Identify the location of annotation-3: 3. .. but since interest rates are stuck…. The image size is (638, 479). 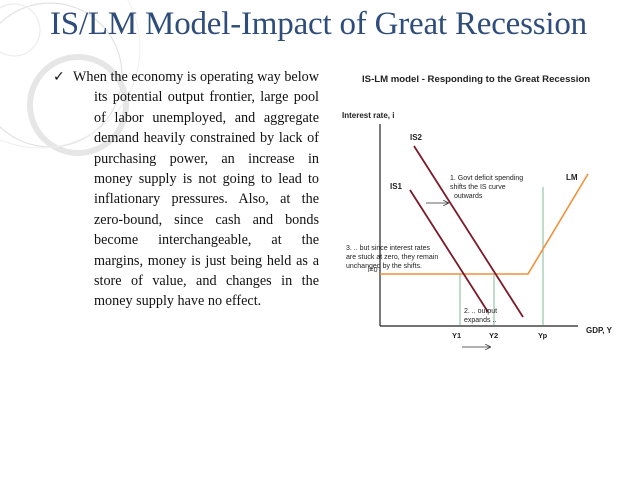
(393, 257).